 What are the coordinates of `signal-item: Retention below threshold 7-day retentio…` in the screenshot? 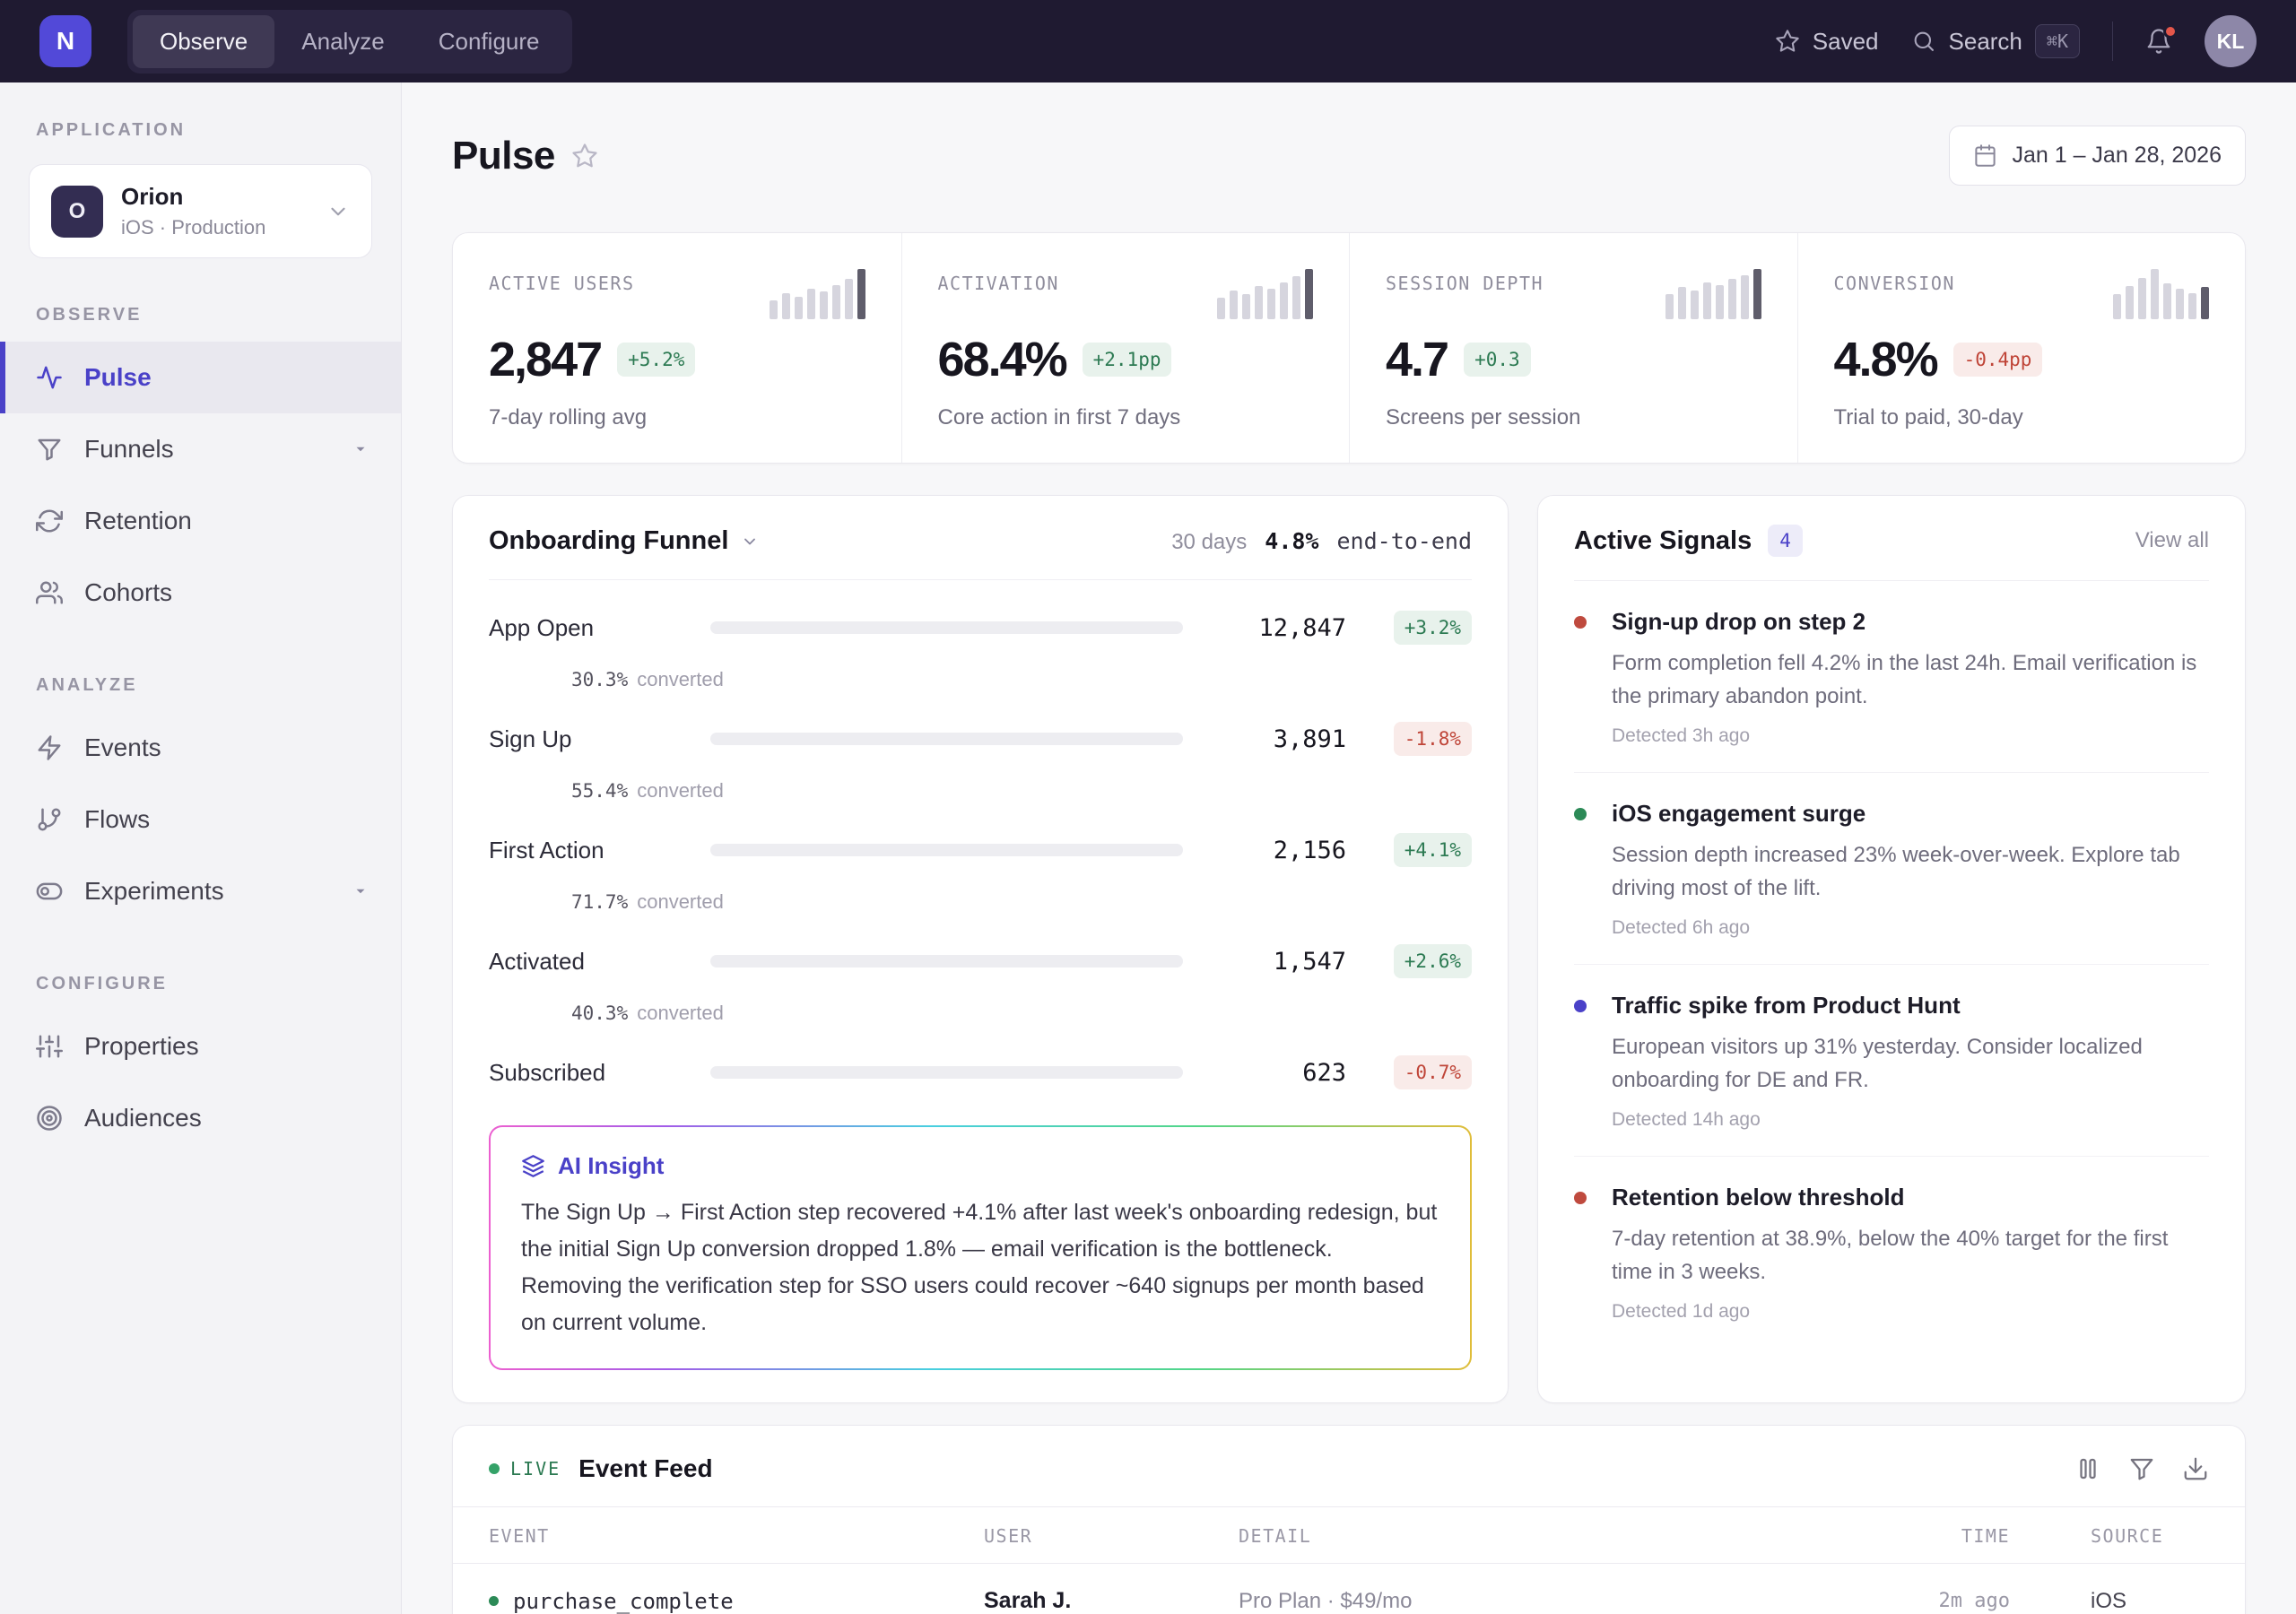 It's located at (1891, 1252).